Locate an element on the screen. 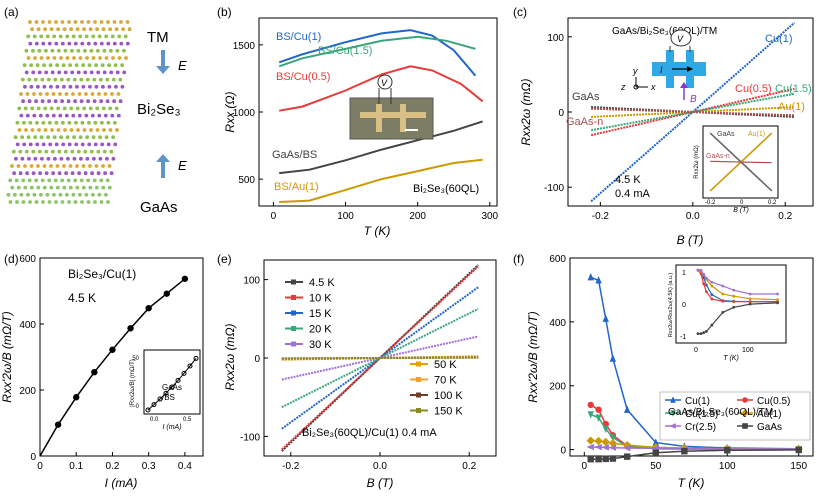 This screenshot has height=498, width=830. hall-bar-diagram: V I B y z x is located at coordinates (663, 67).